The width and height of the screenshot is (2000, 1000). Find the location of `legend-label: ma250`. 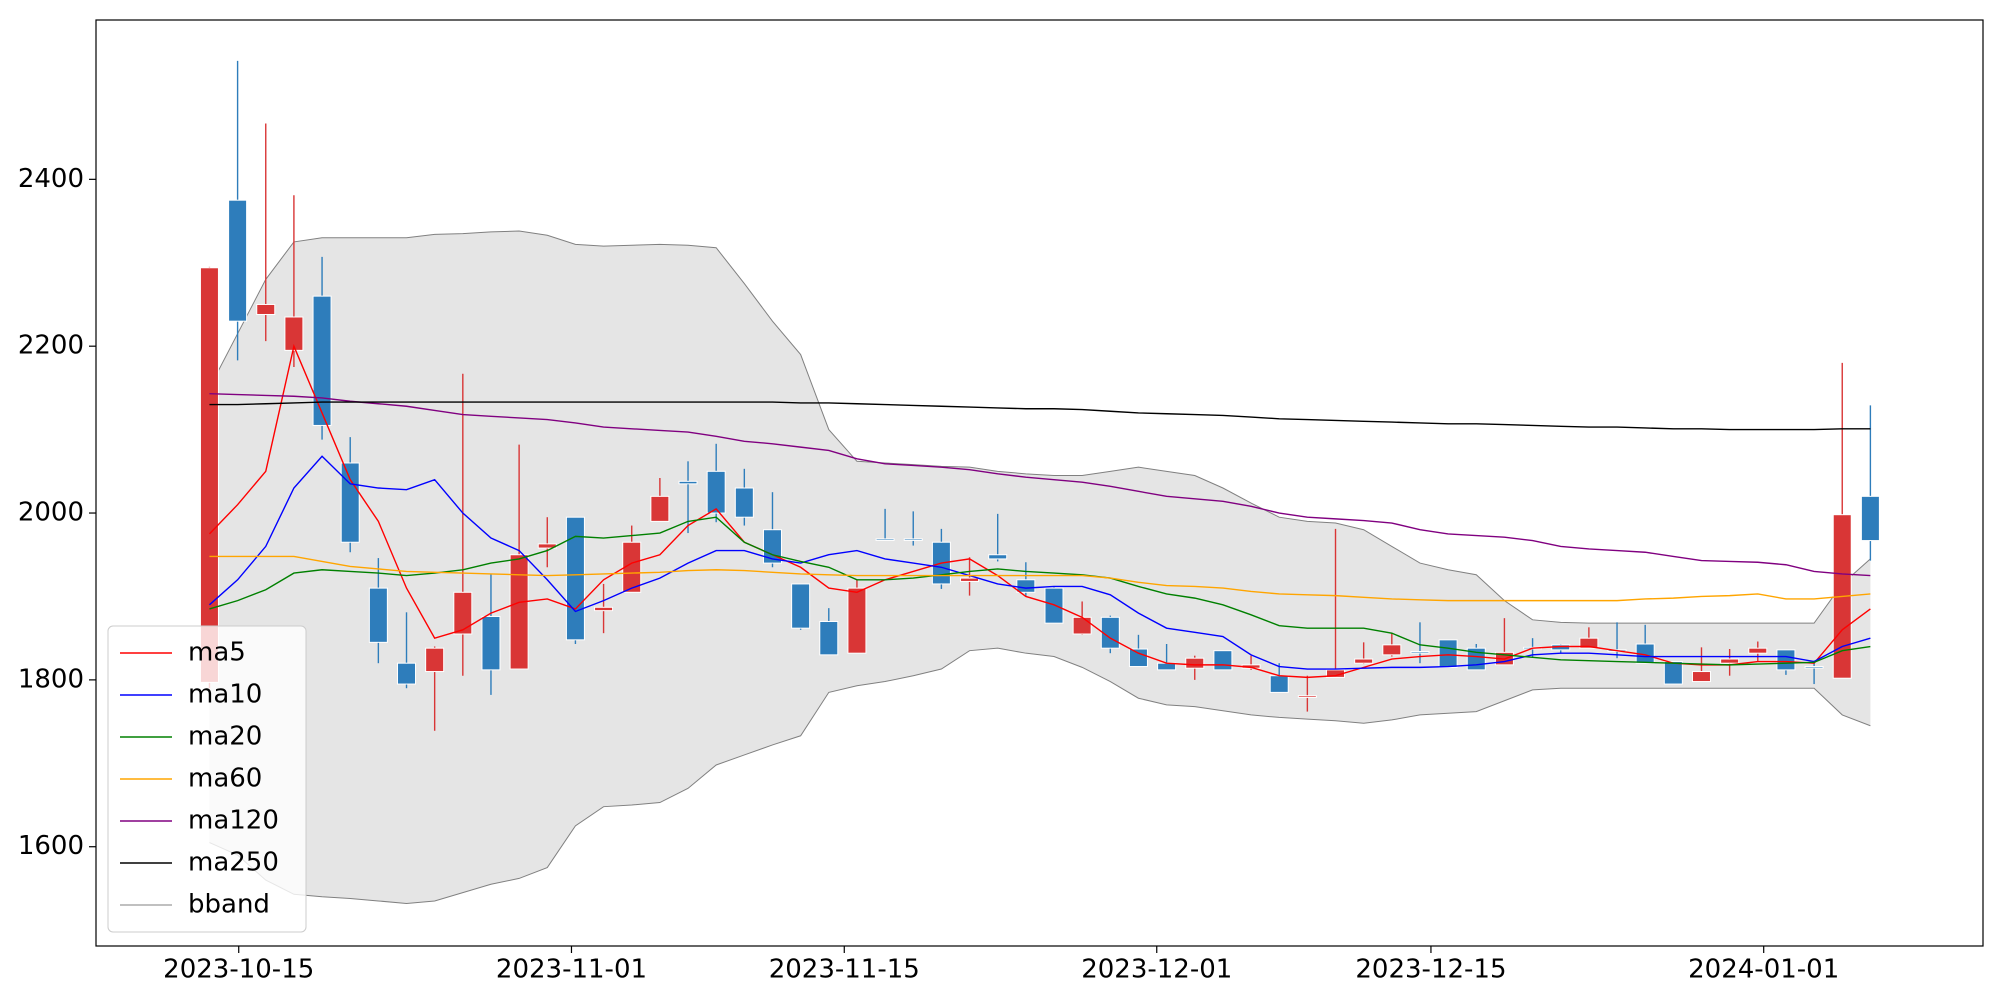

legend-label: ma250 is located at coordinates (233, 863).